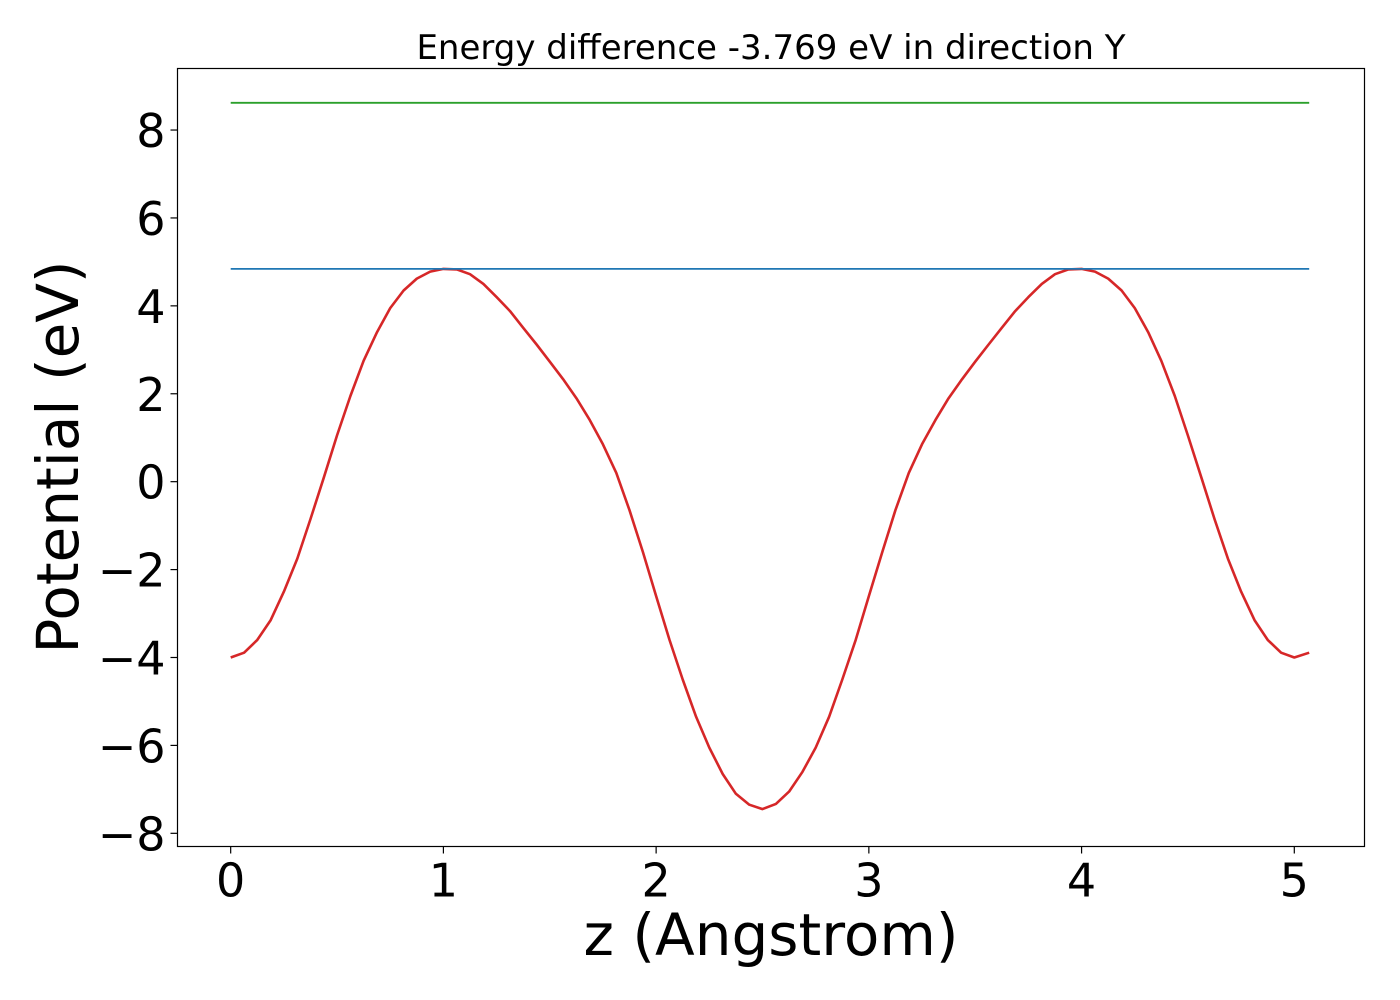 The height and width of the screenshot is (1000, 1400). What do you see at coordinates (132, 834) in the screenshot?
I see `y-tick-label: −8` at bounding box center [132, 834].